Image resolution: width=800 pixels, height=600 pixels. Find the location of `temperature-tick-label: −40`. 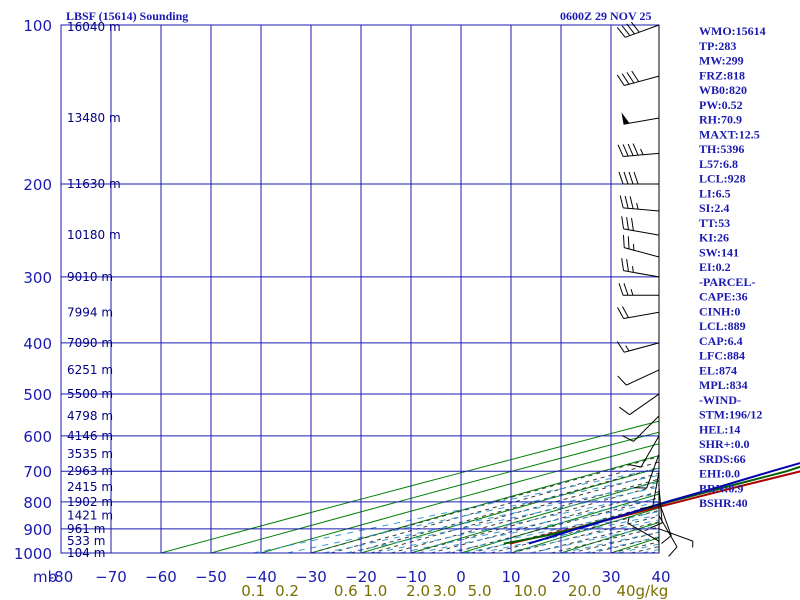

temperature-tick-label: −40 is located at coordinates (261, 577).